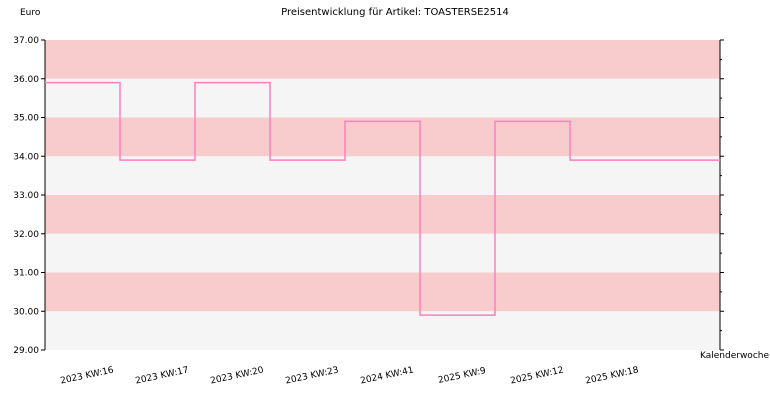 This screenshot has width=770, height=400. Describe the element at coordinates (237, 375) in the screenshot. I see `x-tick-label: 2023 KW:20` at that location.